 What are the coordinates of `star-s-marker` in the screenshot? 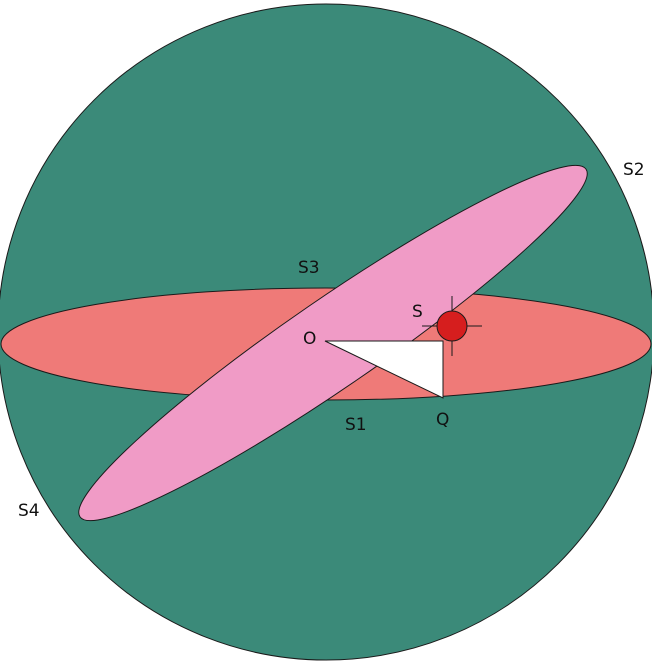 It's located at (452, 326).